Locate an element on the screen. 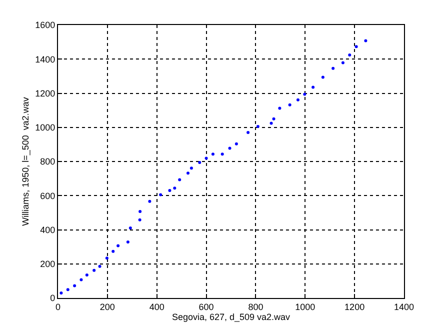 This screenshot has width=447, height=335. y-tick-label: 400 is located at coordinates (48, 229).